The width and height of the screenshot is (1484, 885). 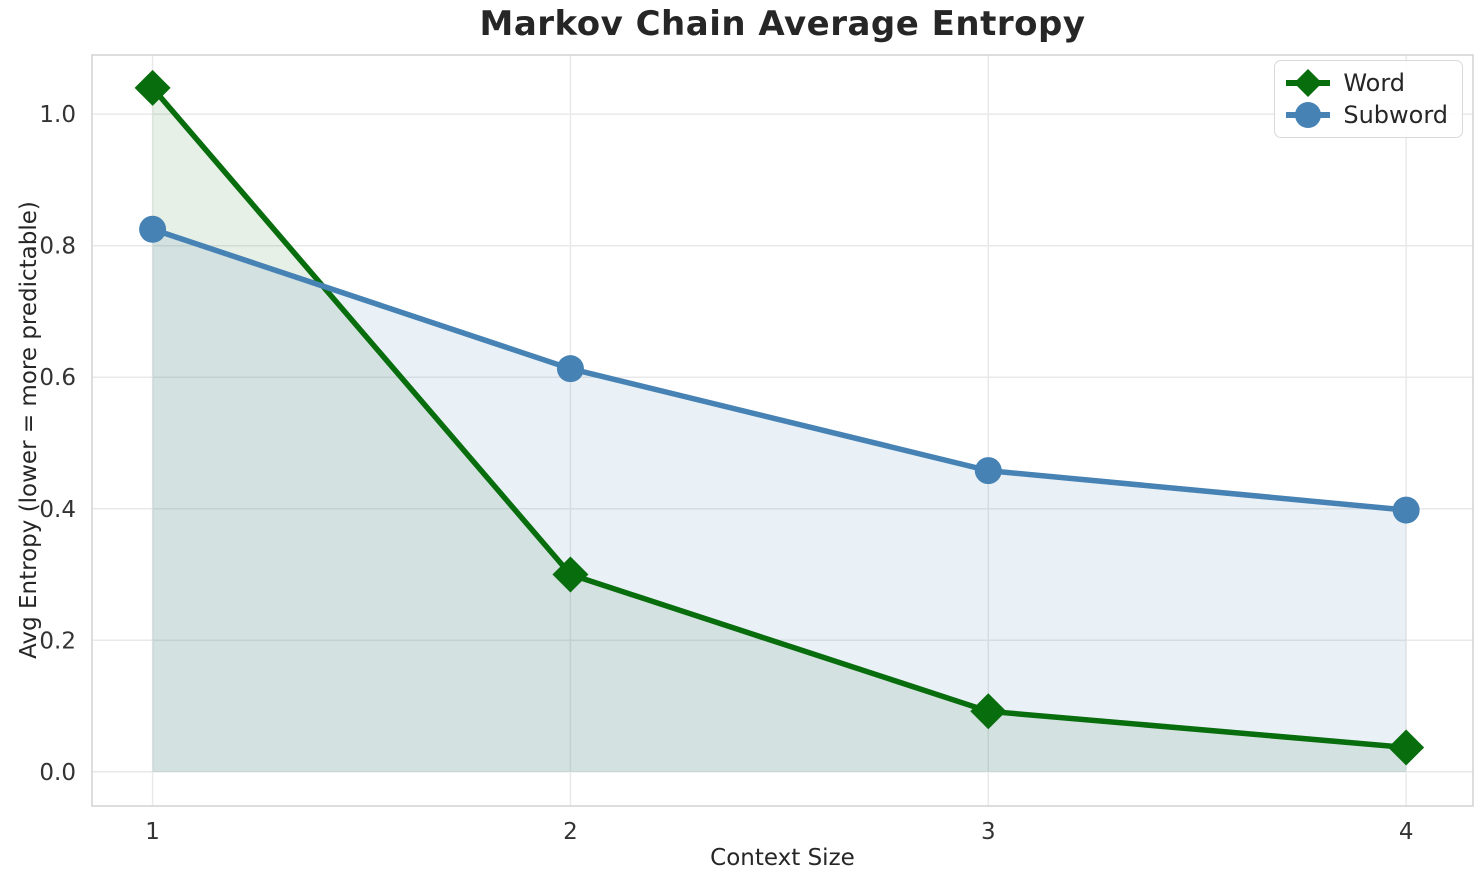 What do you see at coordinates (782, 24) in the screenshot?
I see `chart-title: Markov Chain Average Entropy` at bounding box center [782, 24].